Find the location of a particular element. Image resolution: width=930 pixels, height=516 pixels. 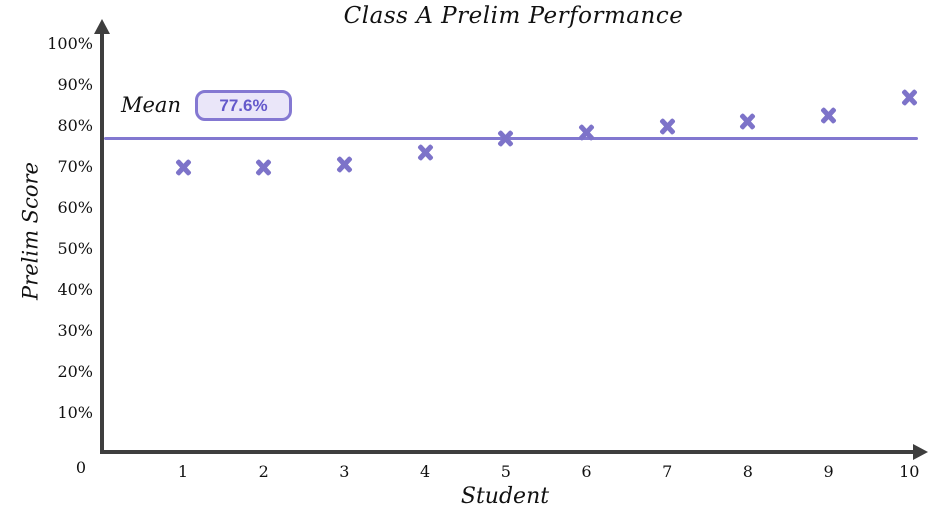

y-tick-label: 50% is located at coordinates (75, 248).